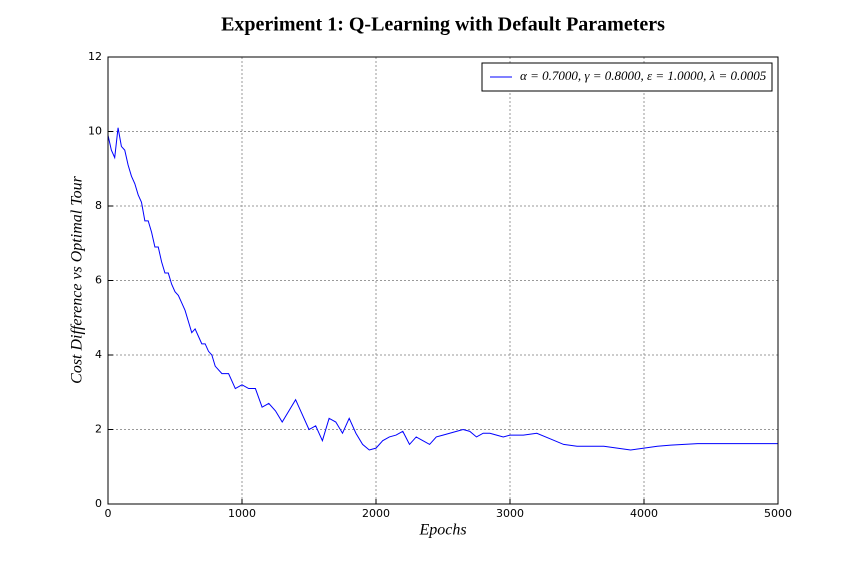 Image resolution: width=864 pixels, height=576 pixels. I want to click on y-tick-label: 0, so click(98, 503).